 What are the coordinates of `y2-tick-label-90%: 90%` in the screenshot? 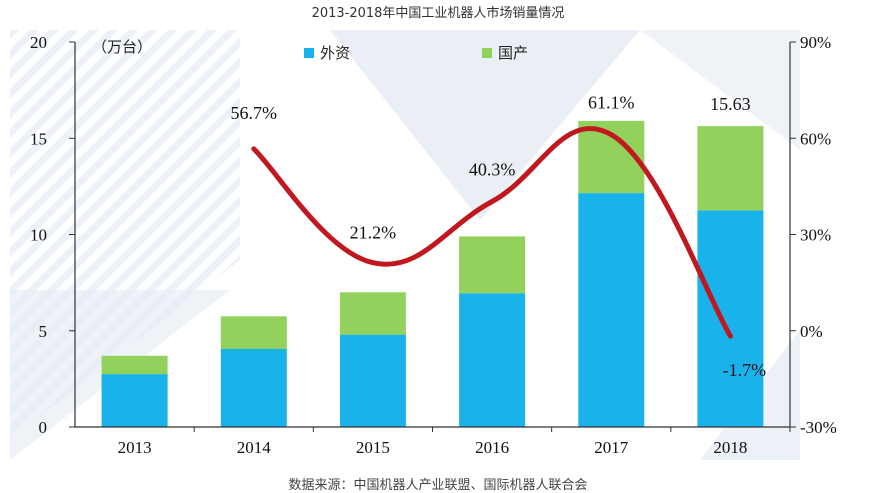 It's located at (815, 42).